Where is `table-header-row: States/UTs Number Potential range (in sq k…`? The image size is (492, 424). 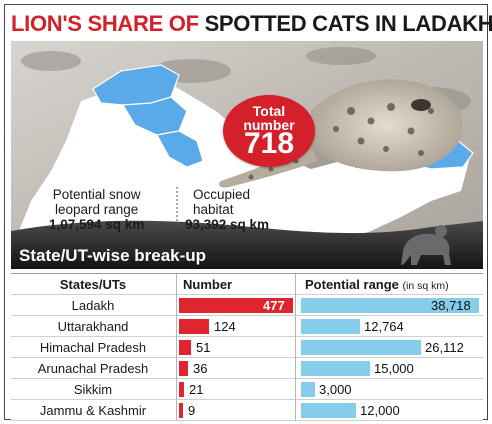 table-header-row: States/UTs Number Potential range (in sq k… is located at coordinates (247, 284).